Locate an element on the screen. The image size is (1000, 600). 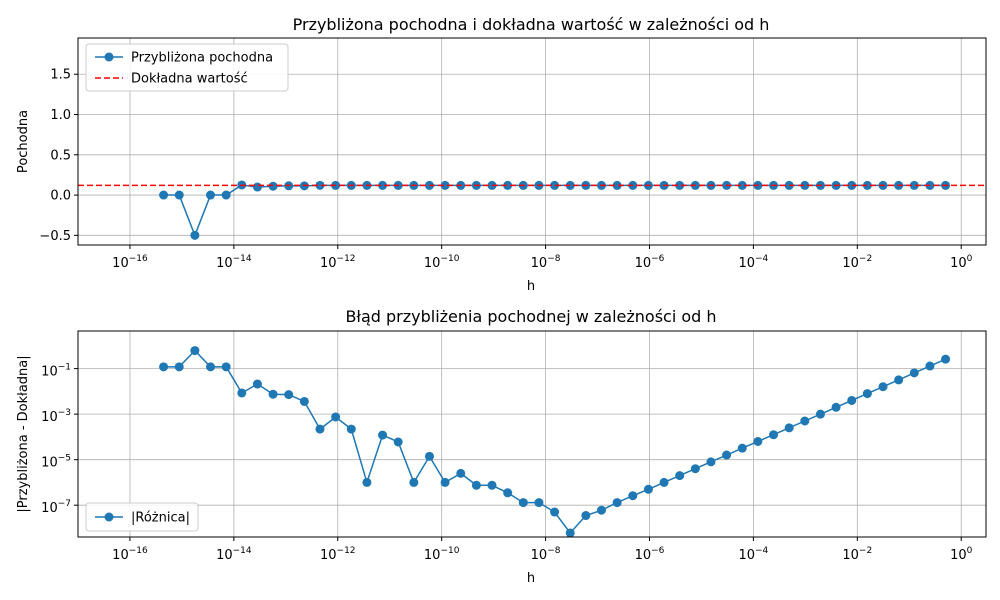
bottom-chart-legend-marker-diff is located at coordinates (109, 517).